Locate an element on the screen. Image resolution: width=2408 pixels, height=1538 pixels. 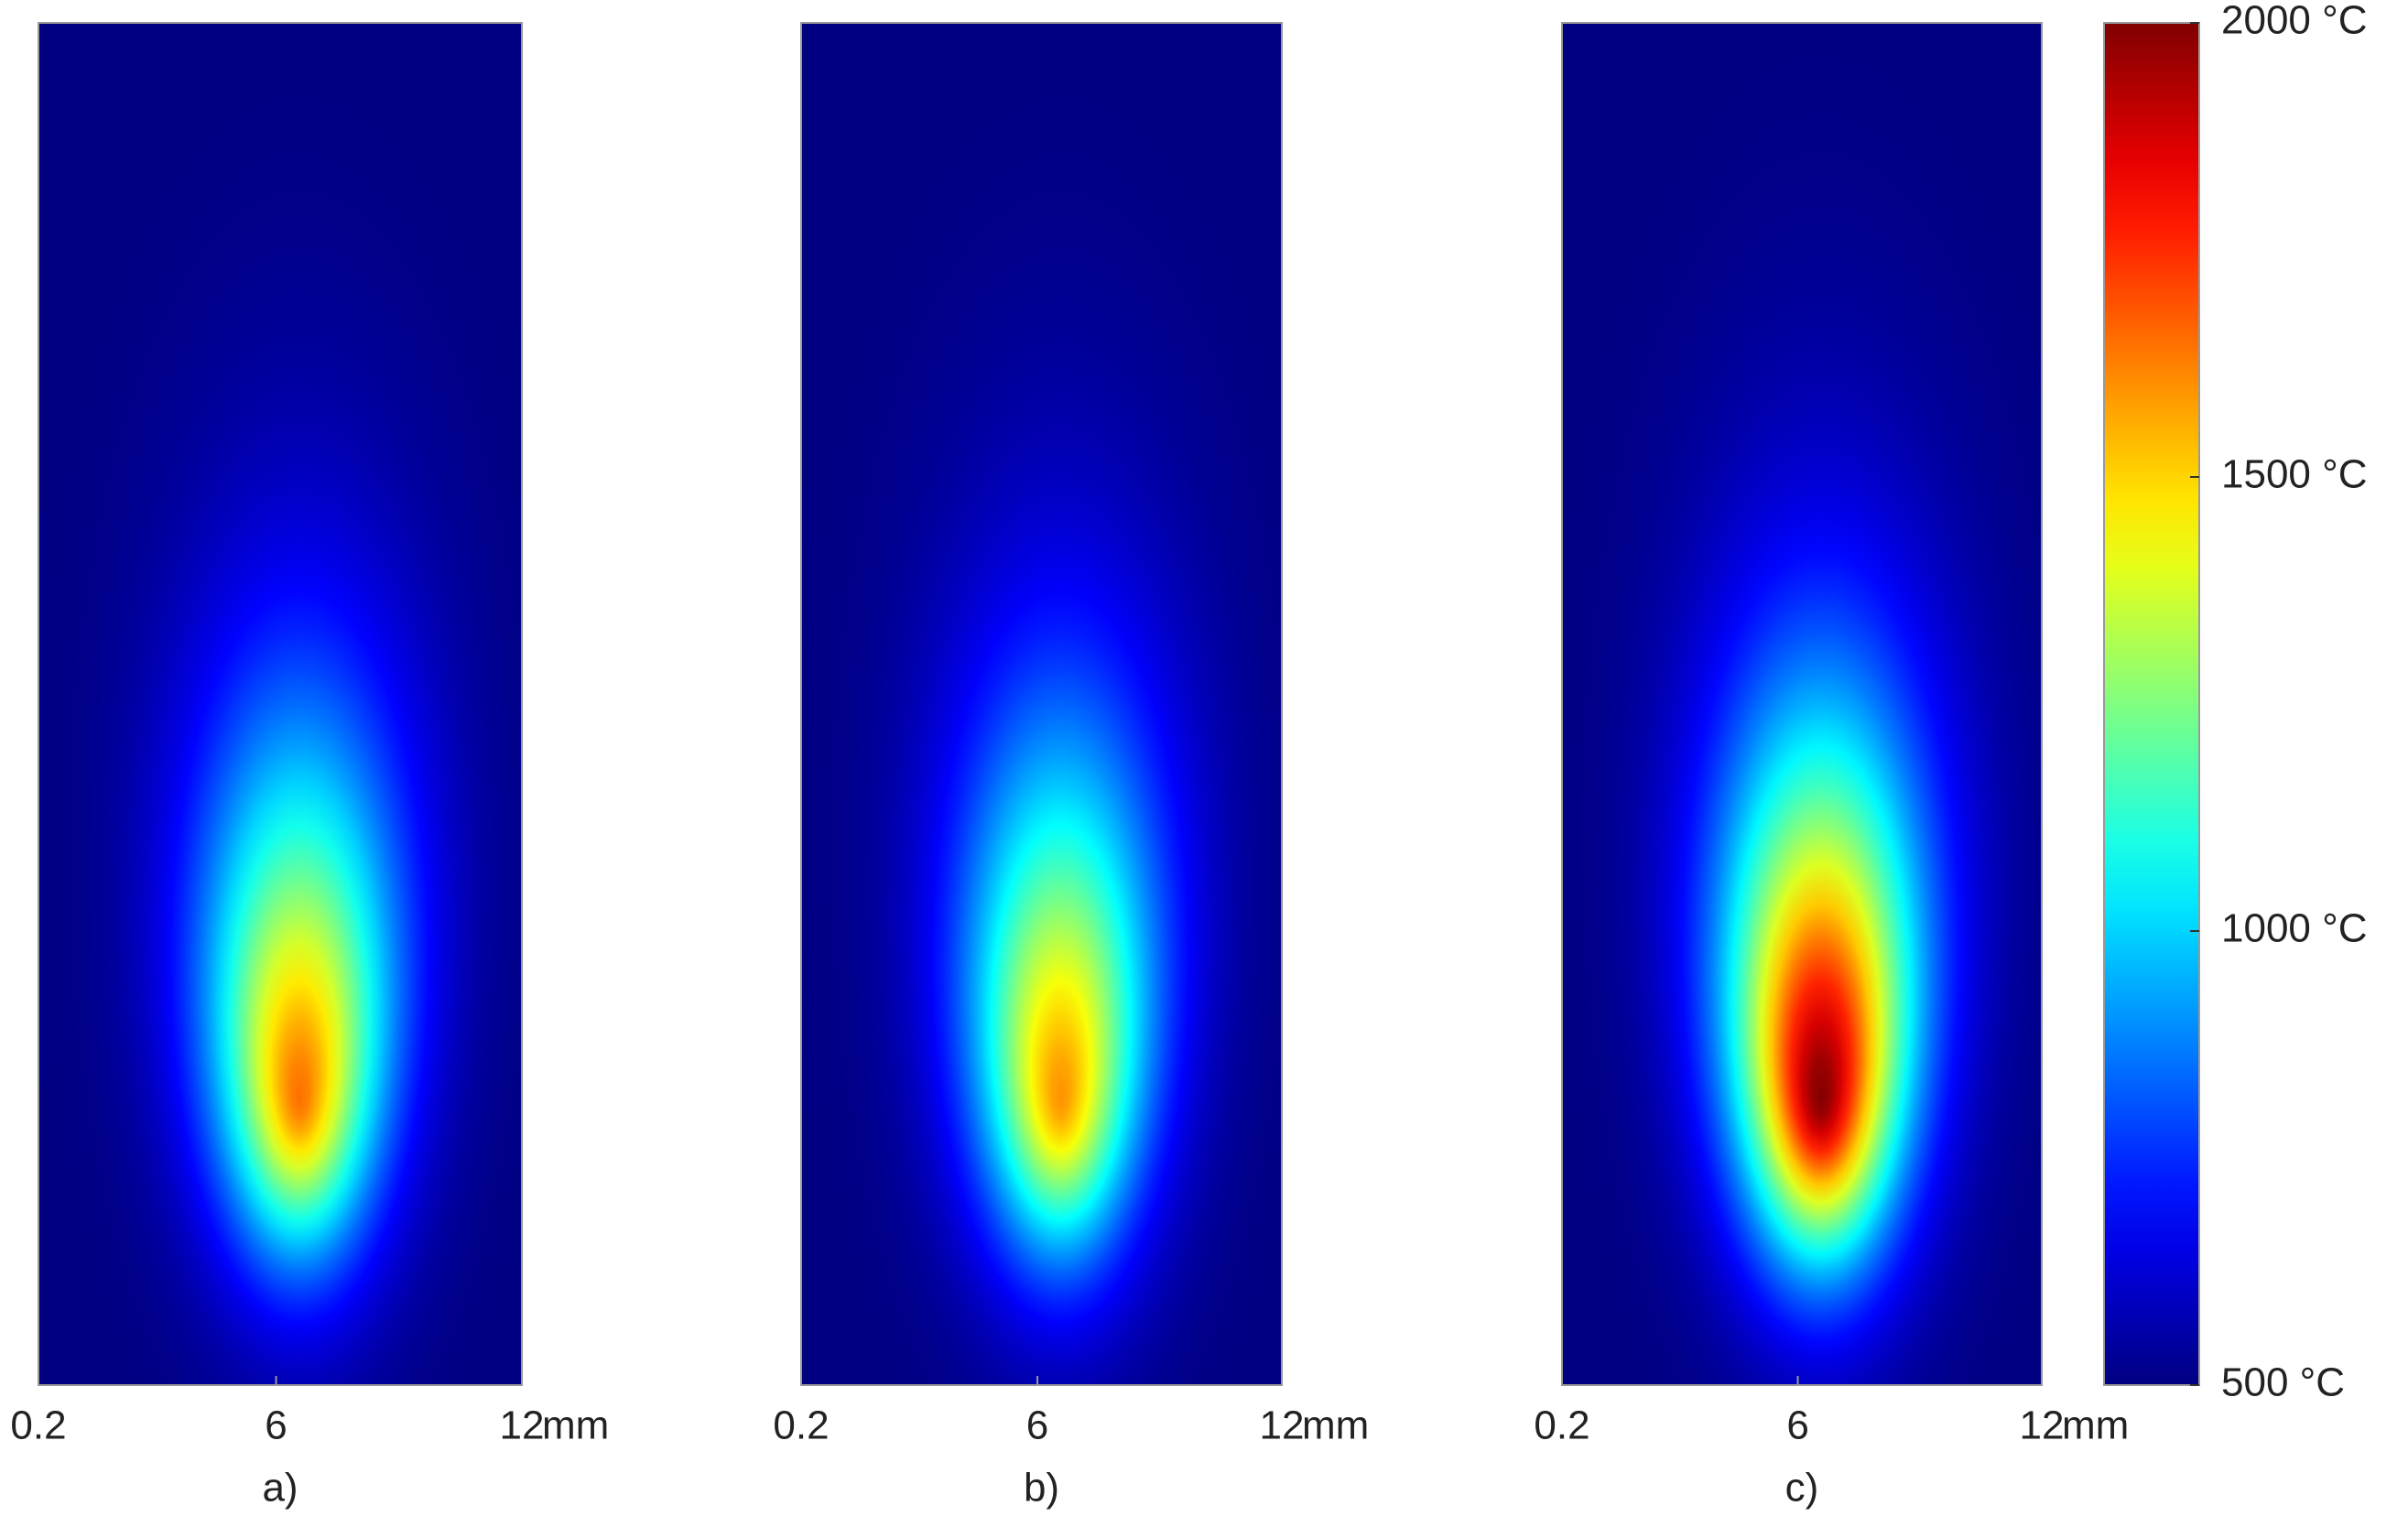
panel-label: a) is located at coordinates (280, 1488).